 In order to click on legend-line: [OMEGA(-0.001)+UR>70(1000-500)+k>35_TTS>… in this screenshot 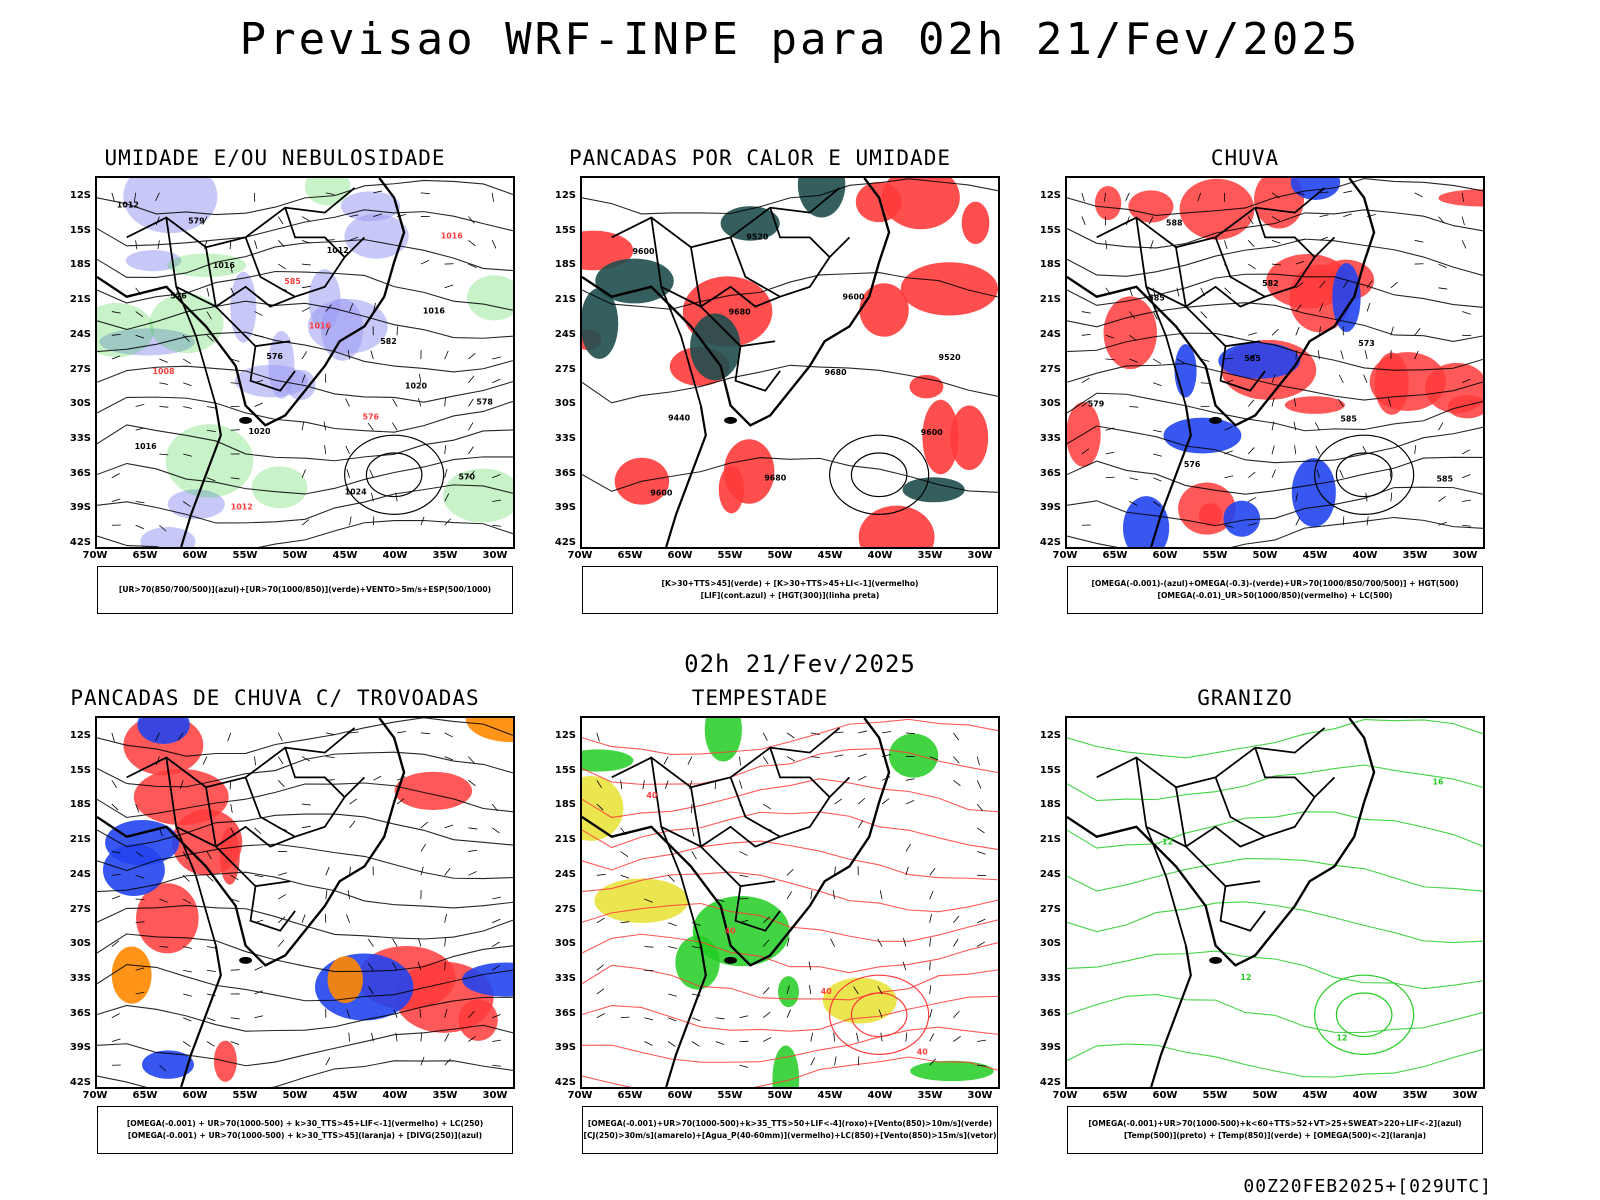, I will do `click(790, 1123)`.